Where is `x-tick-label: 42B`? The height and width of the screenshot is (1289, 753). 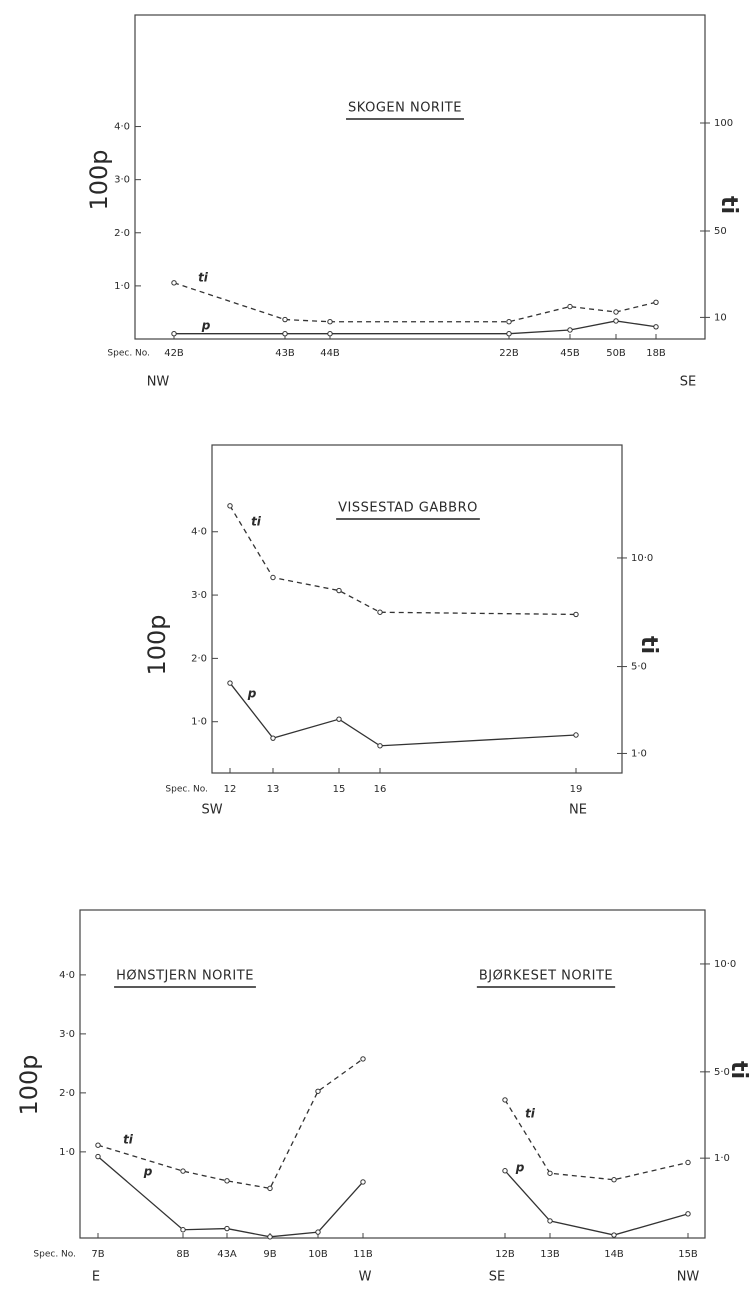
x-tick-label: 42B is located at coordinates (174, 353).